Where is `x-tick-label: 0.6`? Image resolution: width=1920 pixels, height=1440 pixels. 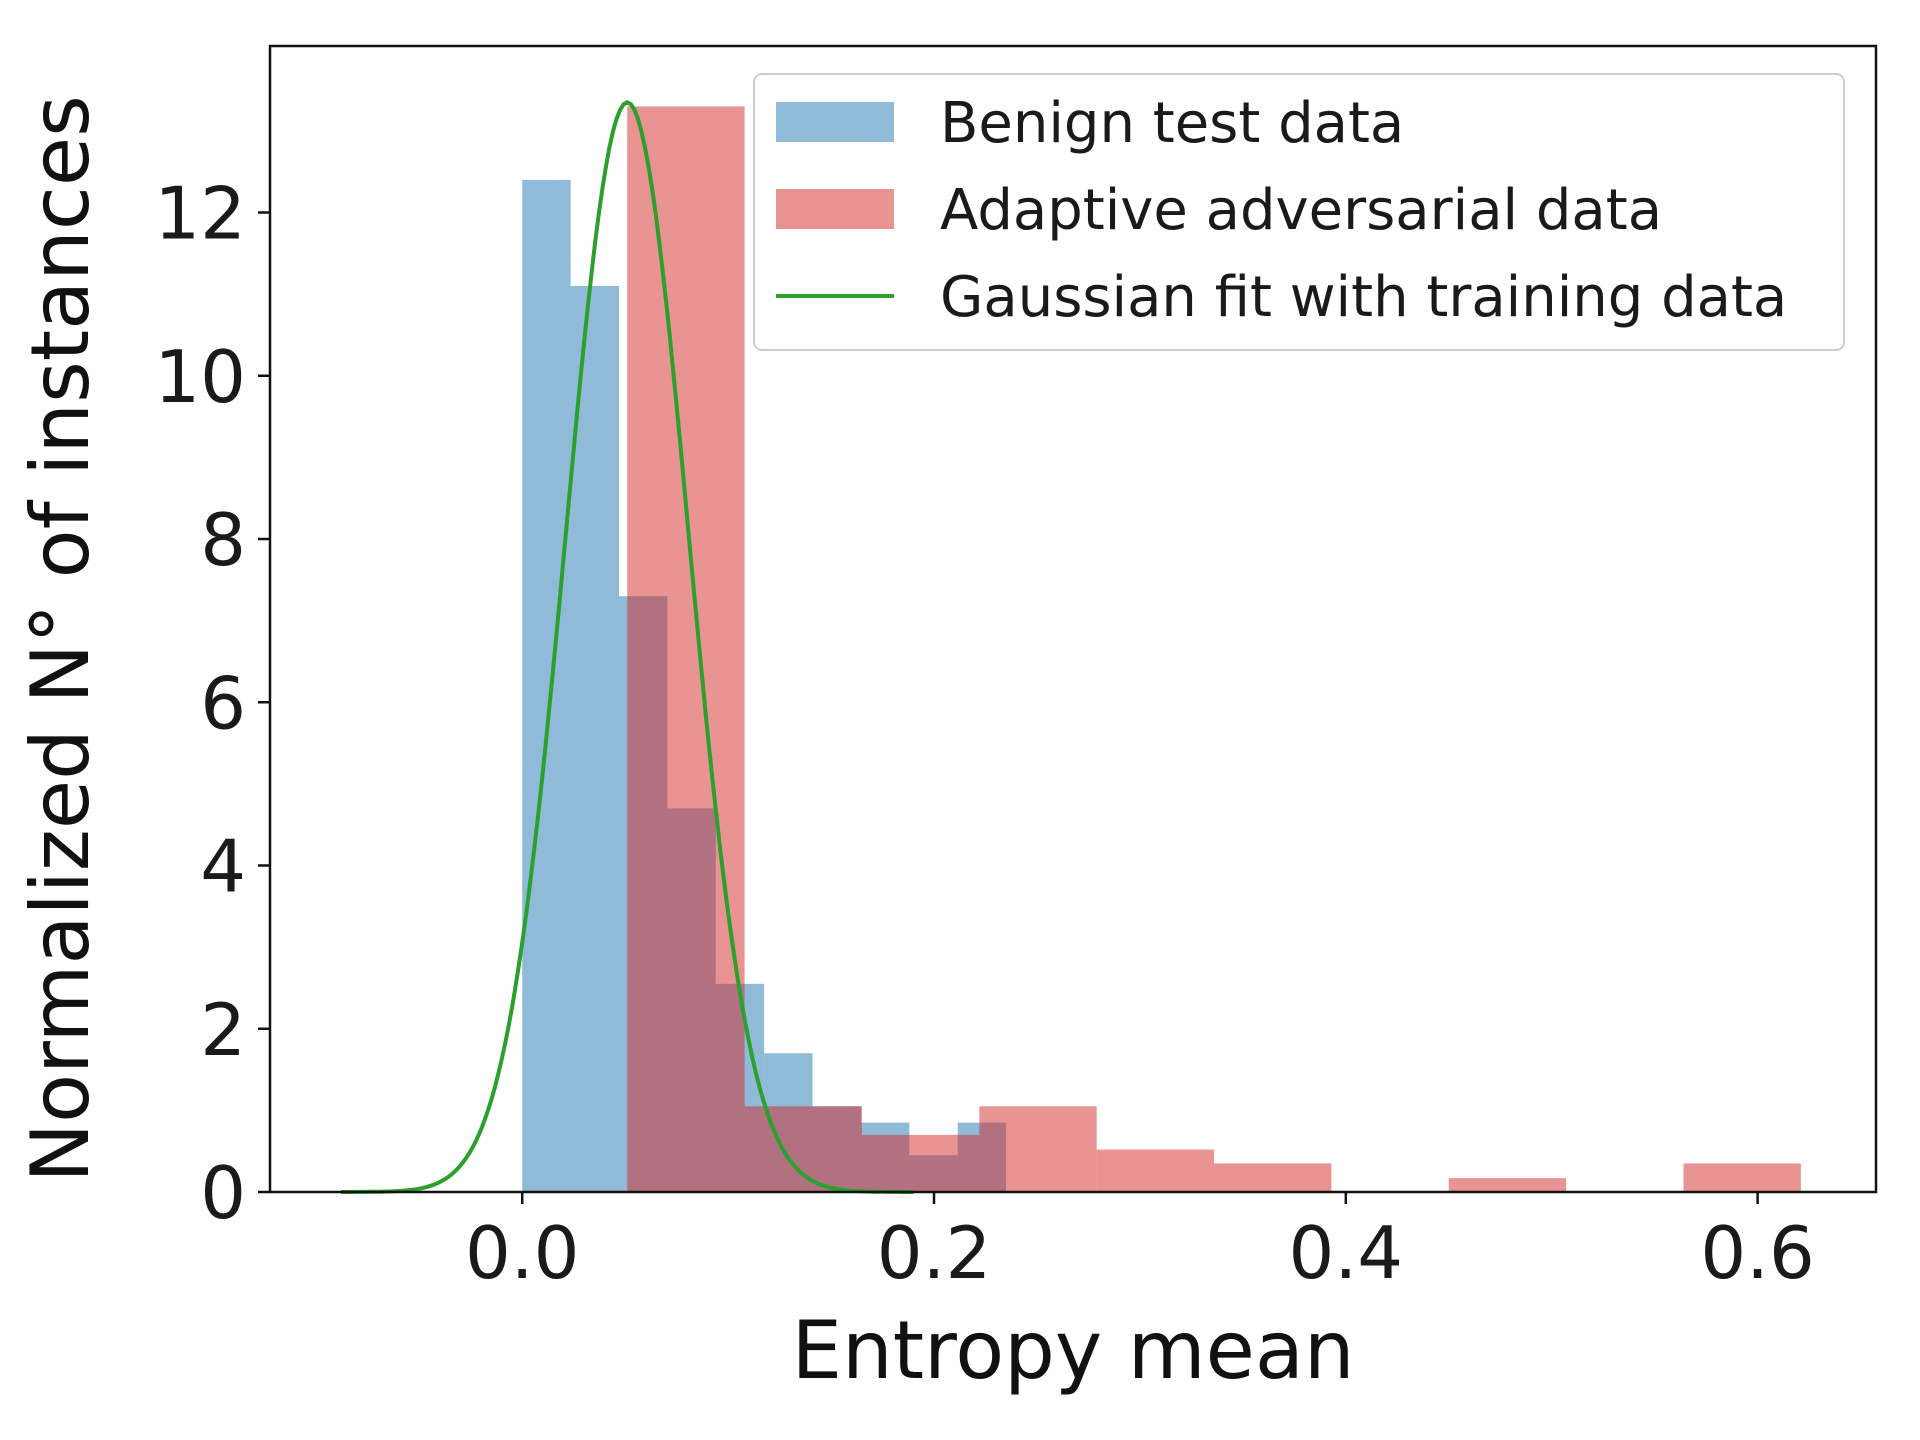
x-tick-label: 0.6 is located at coordinates (1757, 1253).